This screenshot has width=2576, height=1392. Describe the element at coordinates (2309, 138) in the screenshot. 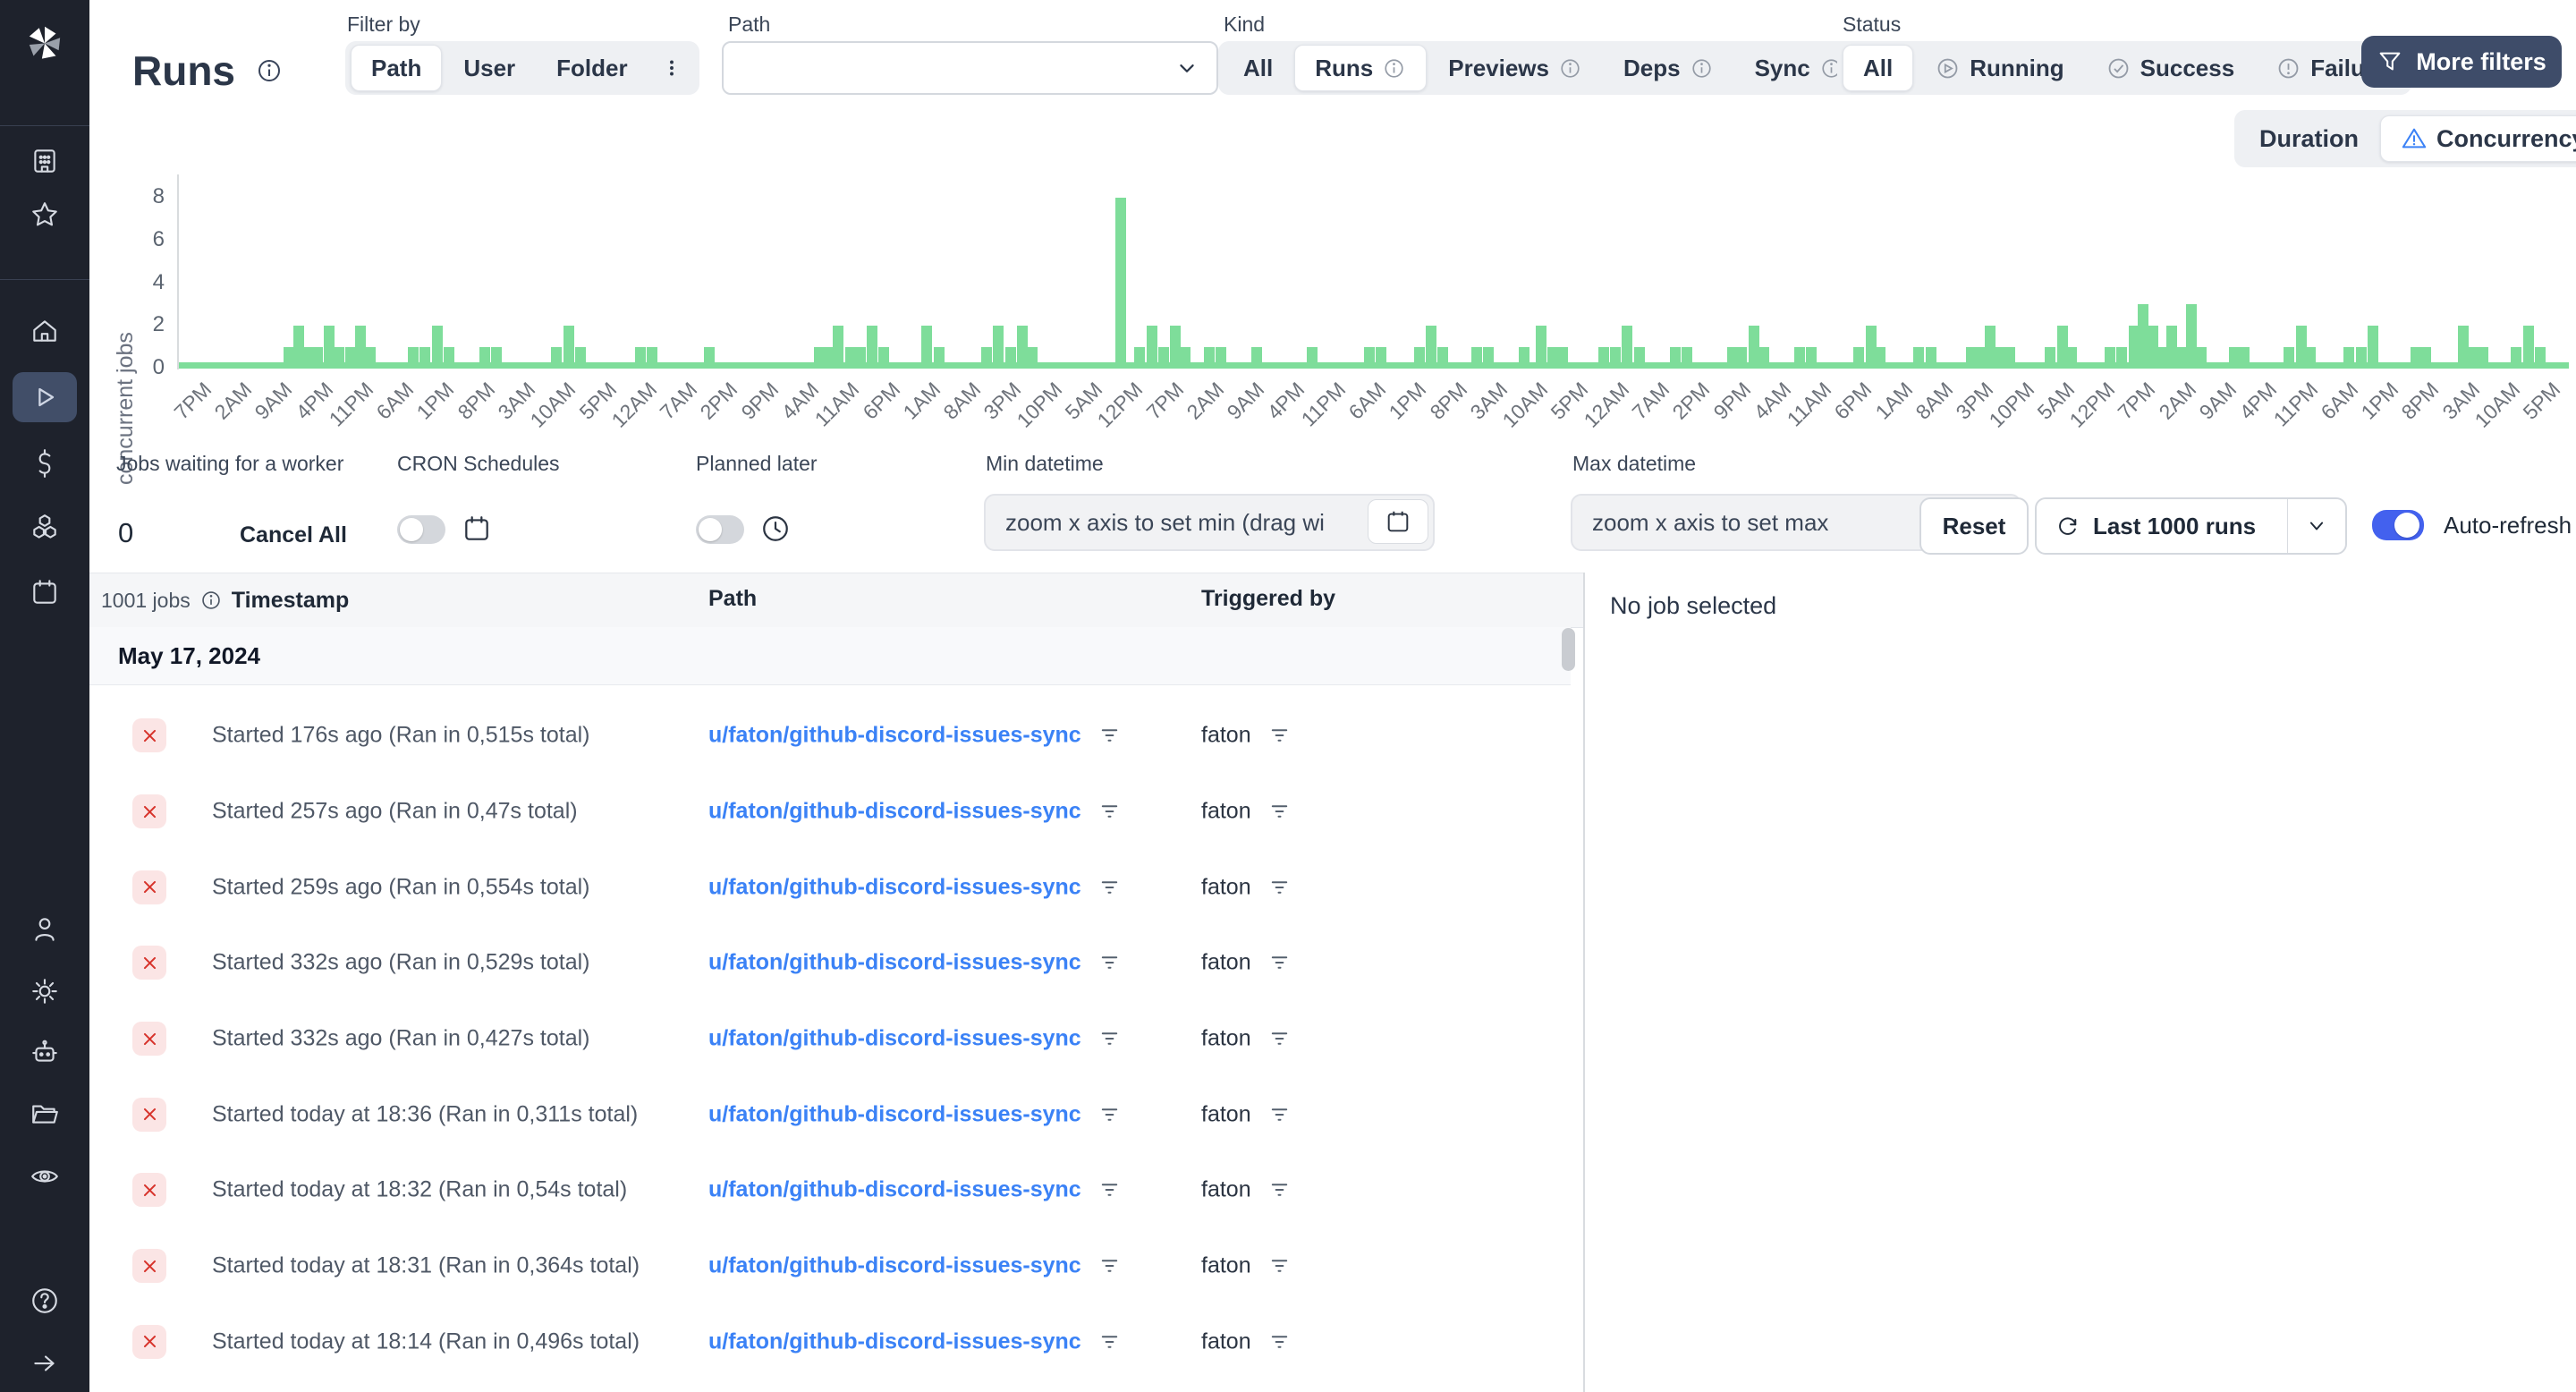

I see `view-toggle-duration: Duration` at that location.